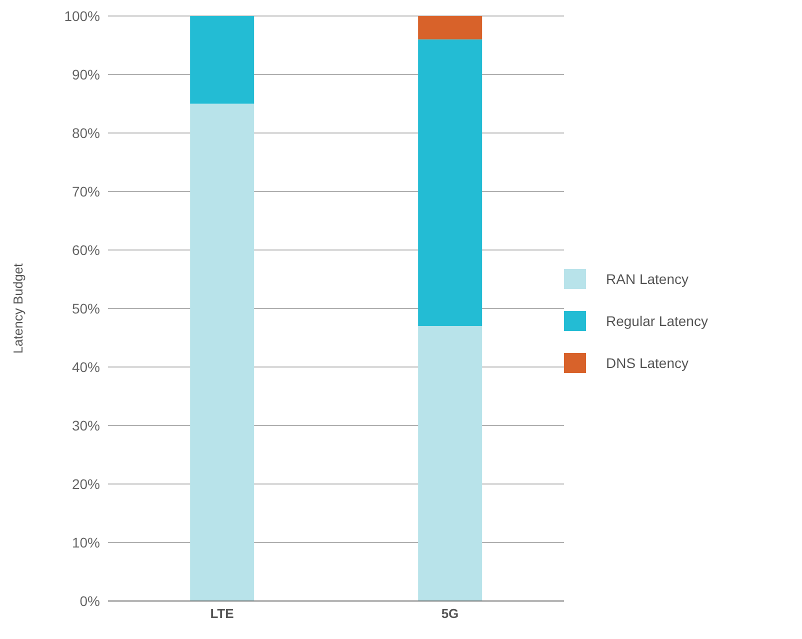 The image size is (802, 639). Describe the element at coordinates (86, 191) in the screenshot. I see `y-tick-label: 70%` at that location.